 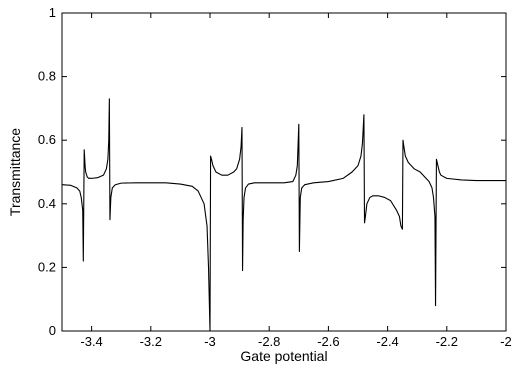 What do you see at coordinates (269, 341) in the screenshot?
I see `x-tick-label: -2.8` at bounding box center [269, 341].